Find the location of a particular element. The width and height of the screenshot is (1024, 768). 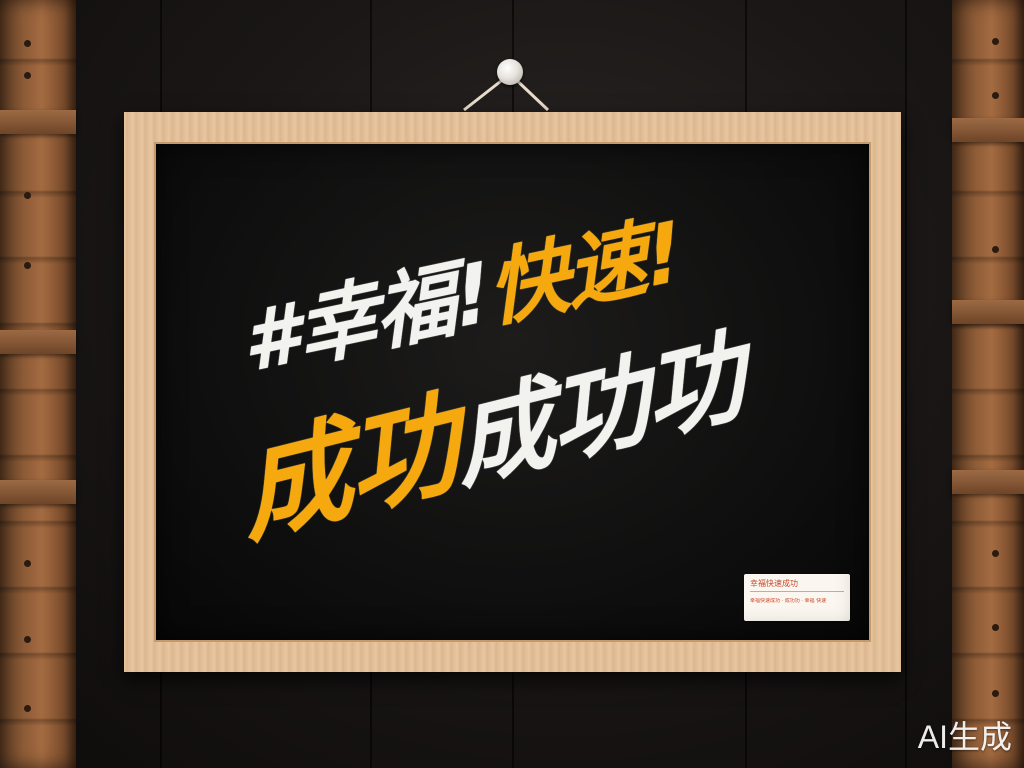

ai-generated-watermark: AI生成 is located at coordinates (964, 737).